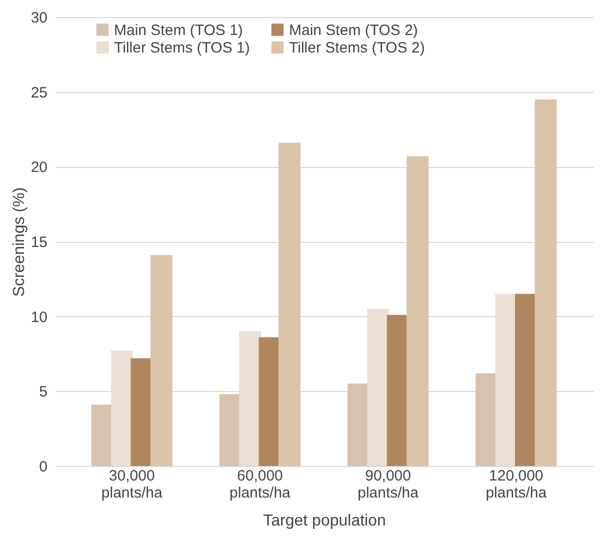 The image size is (603, 538). What do you see at coordinates (39, 317) in the screenshot?
I see `y-tick-label: 10` at bounding box center [39, 317].